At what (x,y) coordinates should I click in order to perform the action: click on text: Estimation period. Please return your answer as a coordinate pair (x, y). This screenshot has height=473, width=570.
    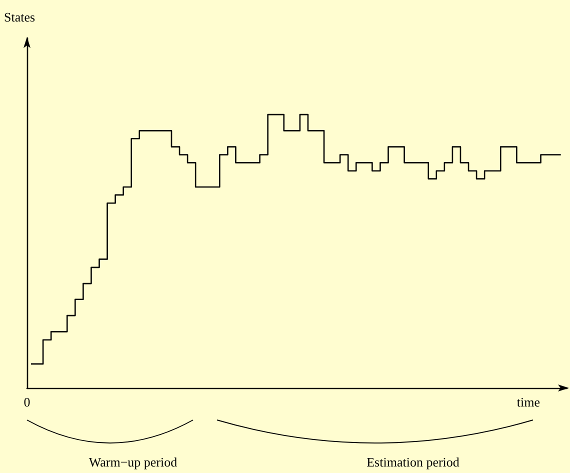
    Looking at the image, I should click on (413, 462).